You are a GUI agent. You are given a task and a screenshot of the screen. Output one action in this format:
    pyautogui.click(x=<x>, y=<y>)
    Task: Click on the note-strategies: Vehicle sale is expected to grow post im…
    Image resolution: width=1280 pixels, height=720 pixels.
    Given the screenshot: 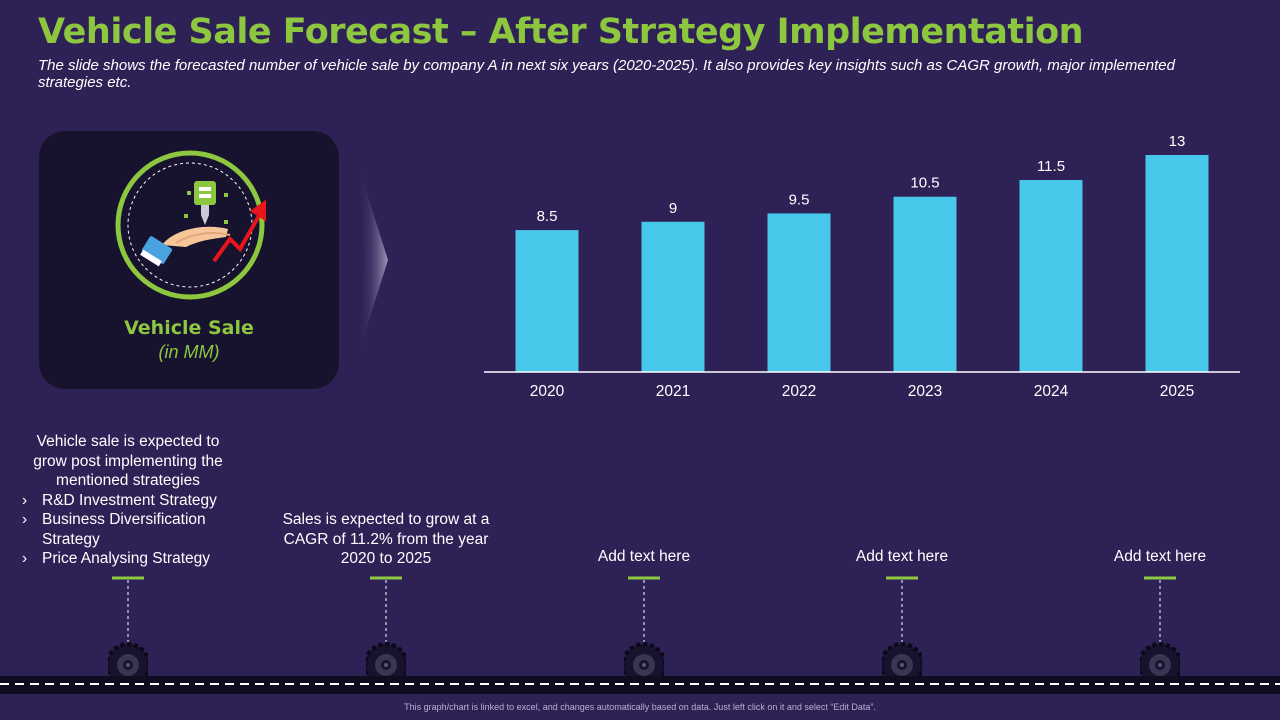 What is the action you would take?
    pyautogui.click(x=128, y=500)
    